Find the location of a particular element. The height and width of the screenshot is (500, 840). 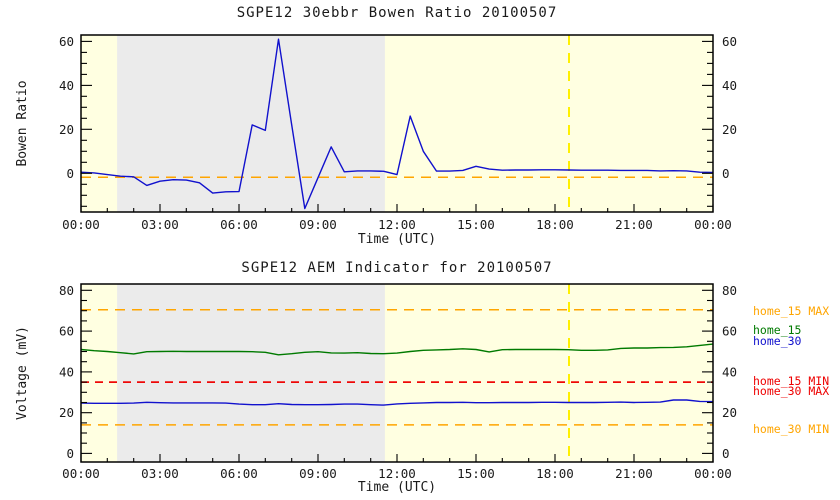

legend-label-home_30: home_30 is located at coordinates (777, 341).